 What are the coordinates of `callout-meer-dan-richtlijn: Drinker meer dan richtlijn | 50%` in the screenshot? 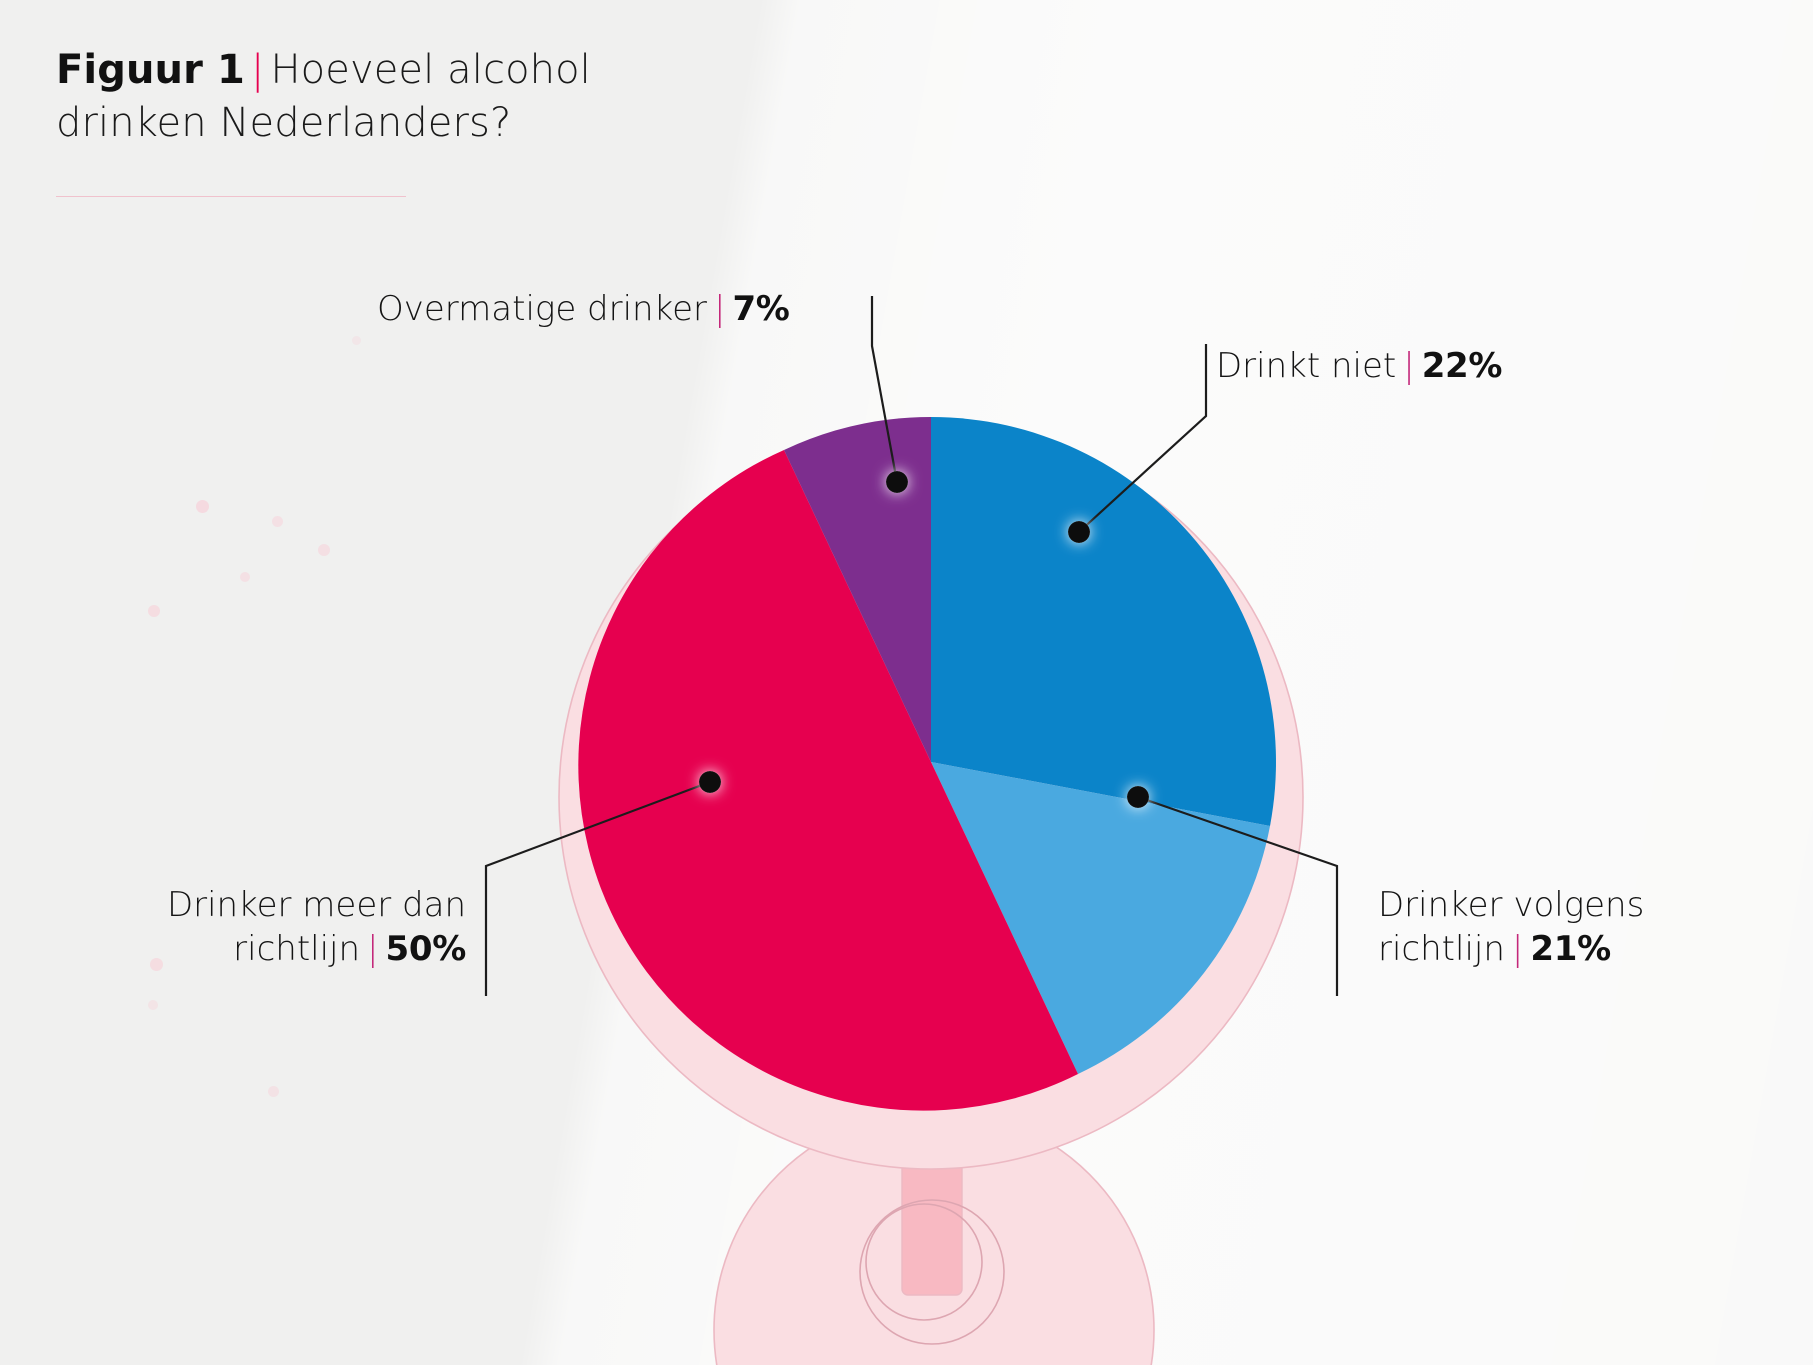 It's located at (233, 927).